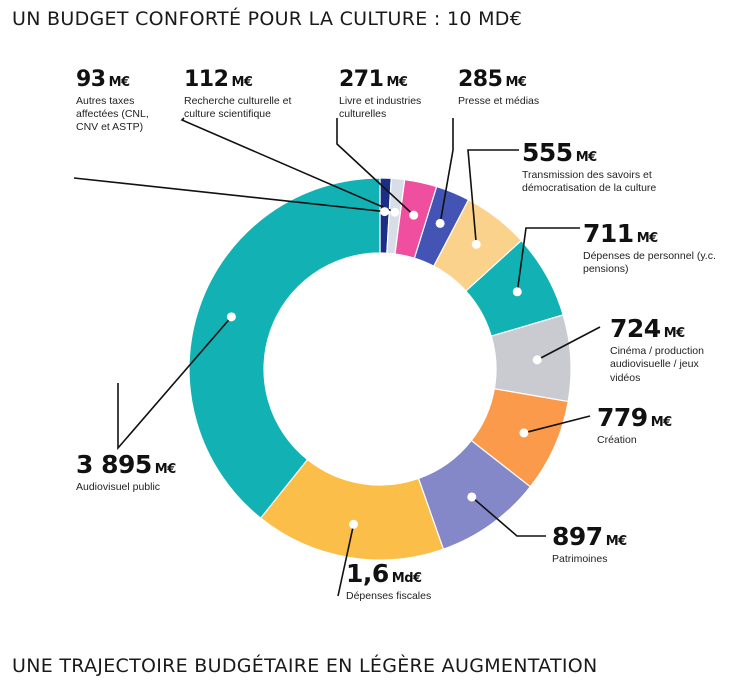 This screenshot has height=692, width=743. What do you see at coordinates (608, 233) in the screenshot?
I see `value-personnel: 711` at bounding box center [608, 233].